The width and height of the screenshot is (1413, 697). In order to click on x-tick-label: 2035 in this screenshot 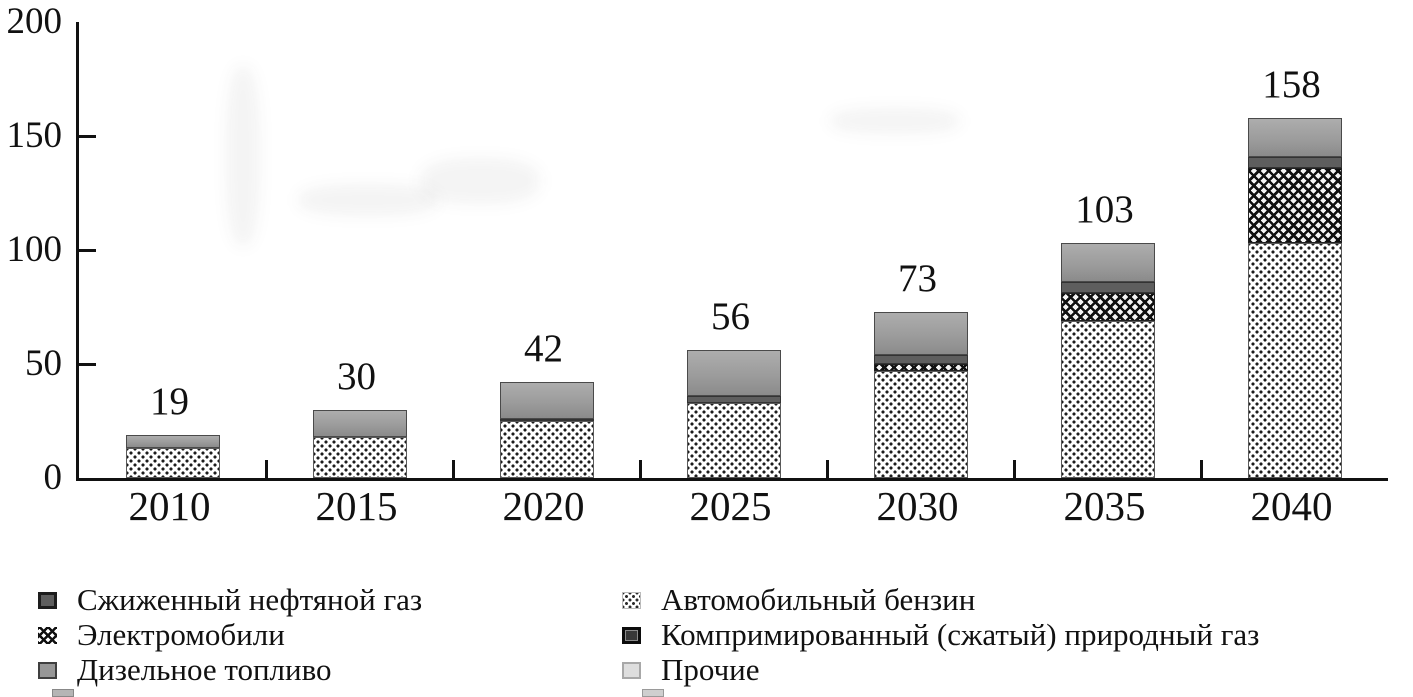, I will do `click(1104, 506)`.